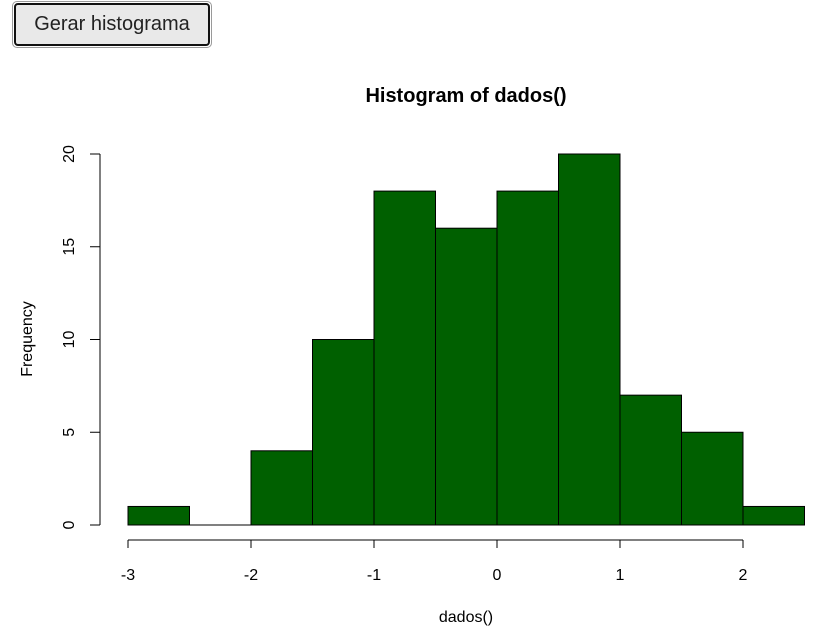  Describe the element at coordinates (27, 339) in the screenshot. I see `y-axis-label: Frequency` at that location.